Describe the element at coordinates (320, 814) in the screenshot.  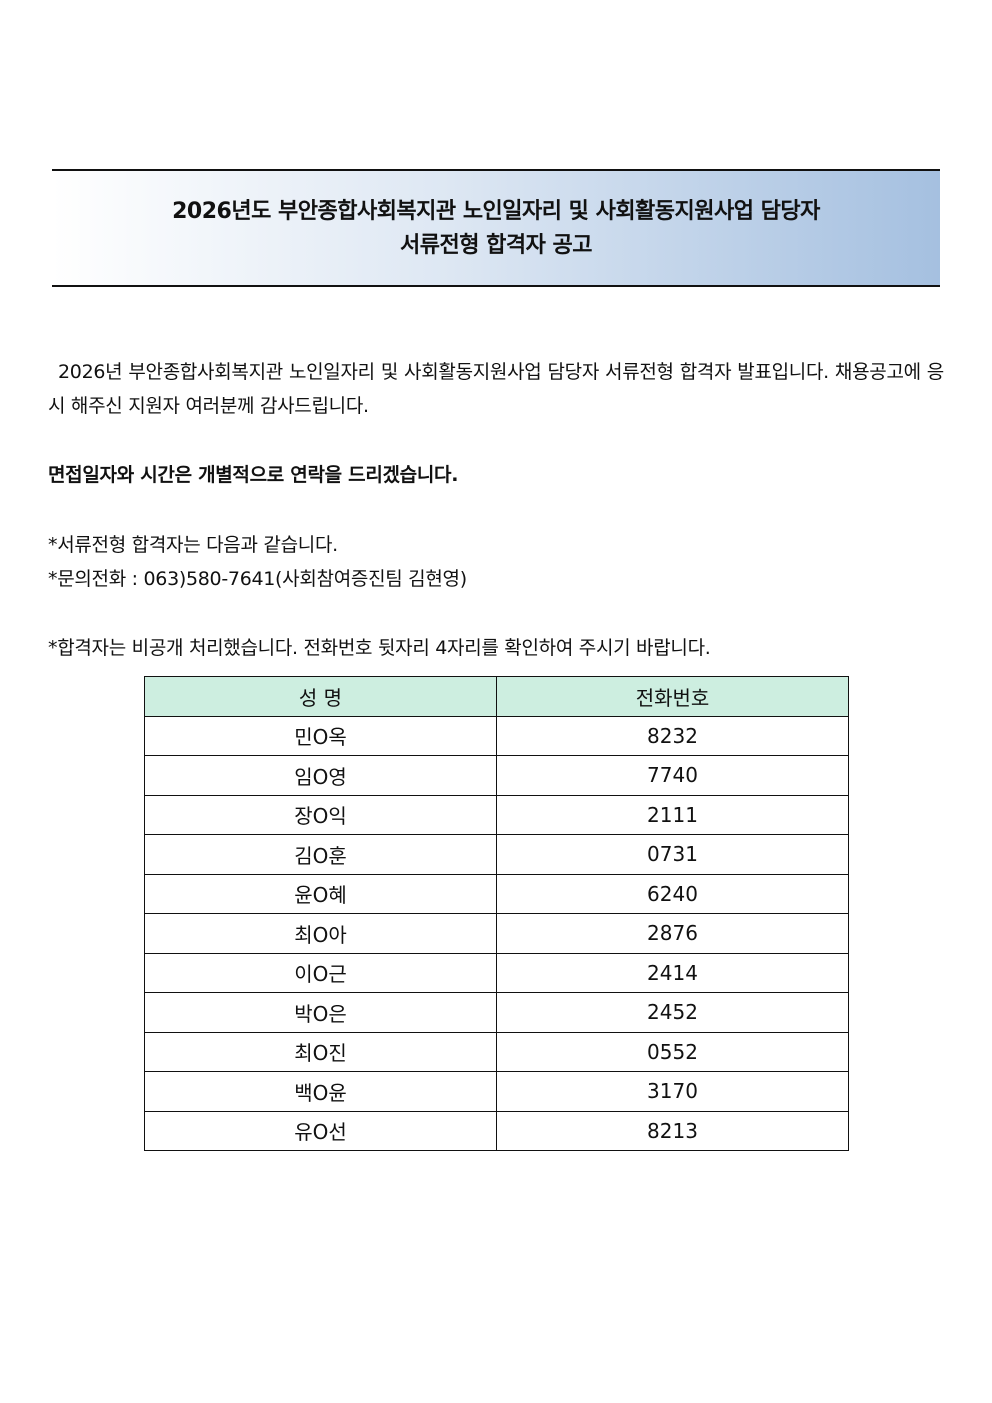
I see `name-cell: 장O익` at that location.